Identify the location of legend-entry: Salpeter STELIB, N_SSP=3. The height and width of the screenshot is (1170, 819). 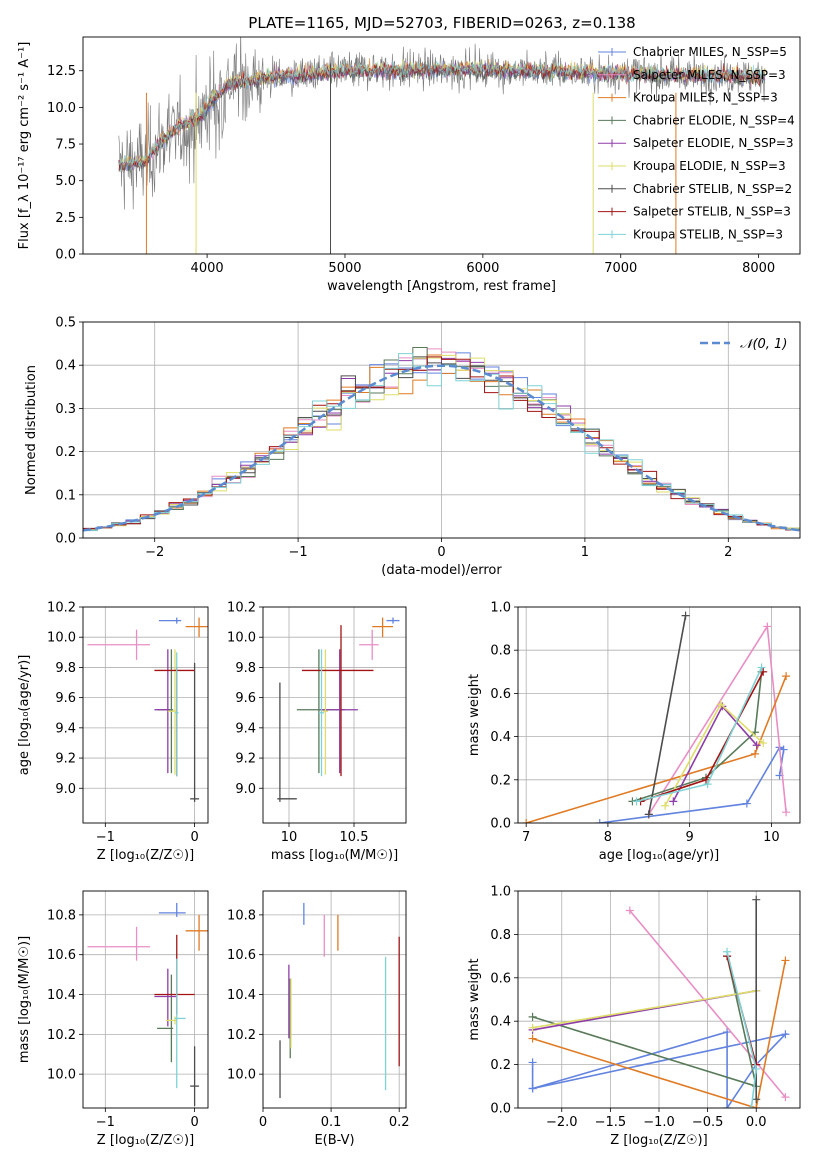
(712, 212).